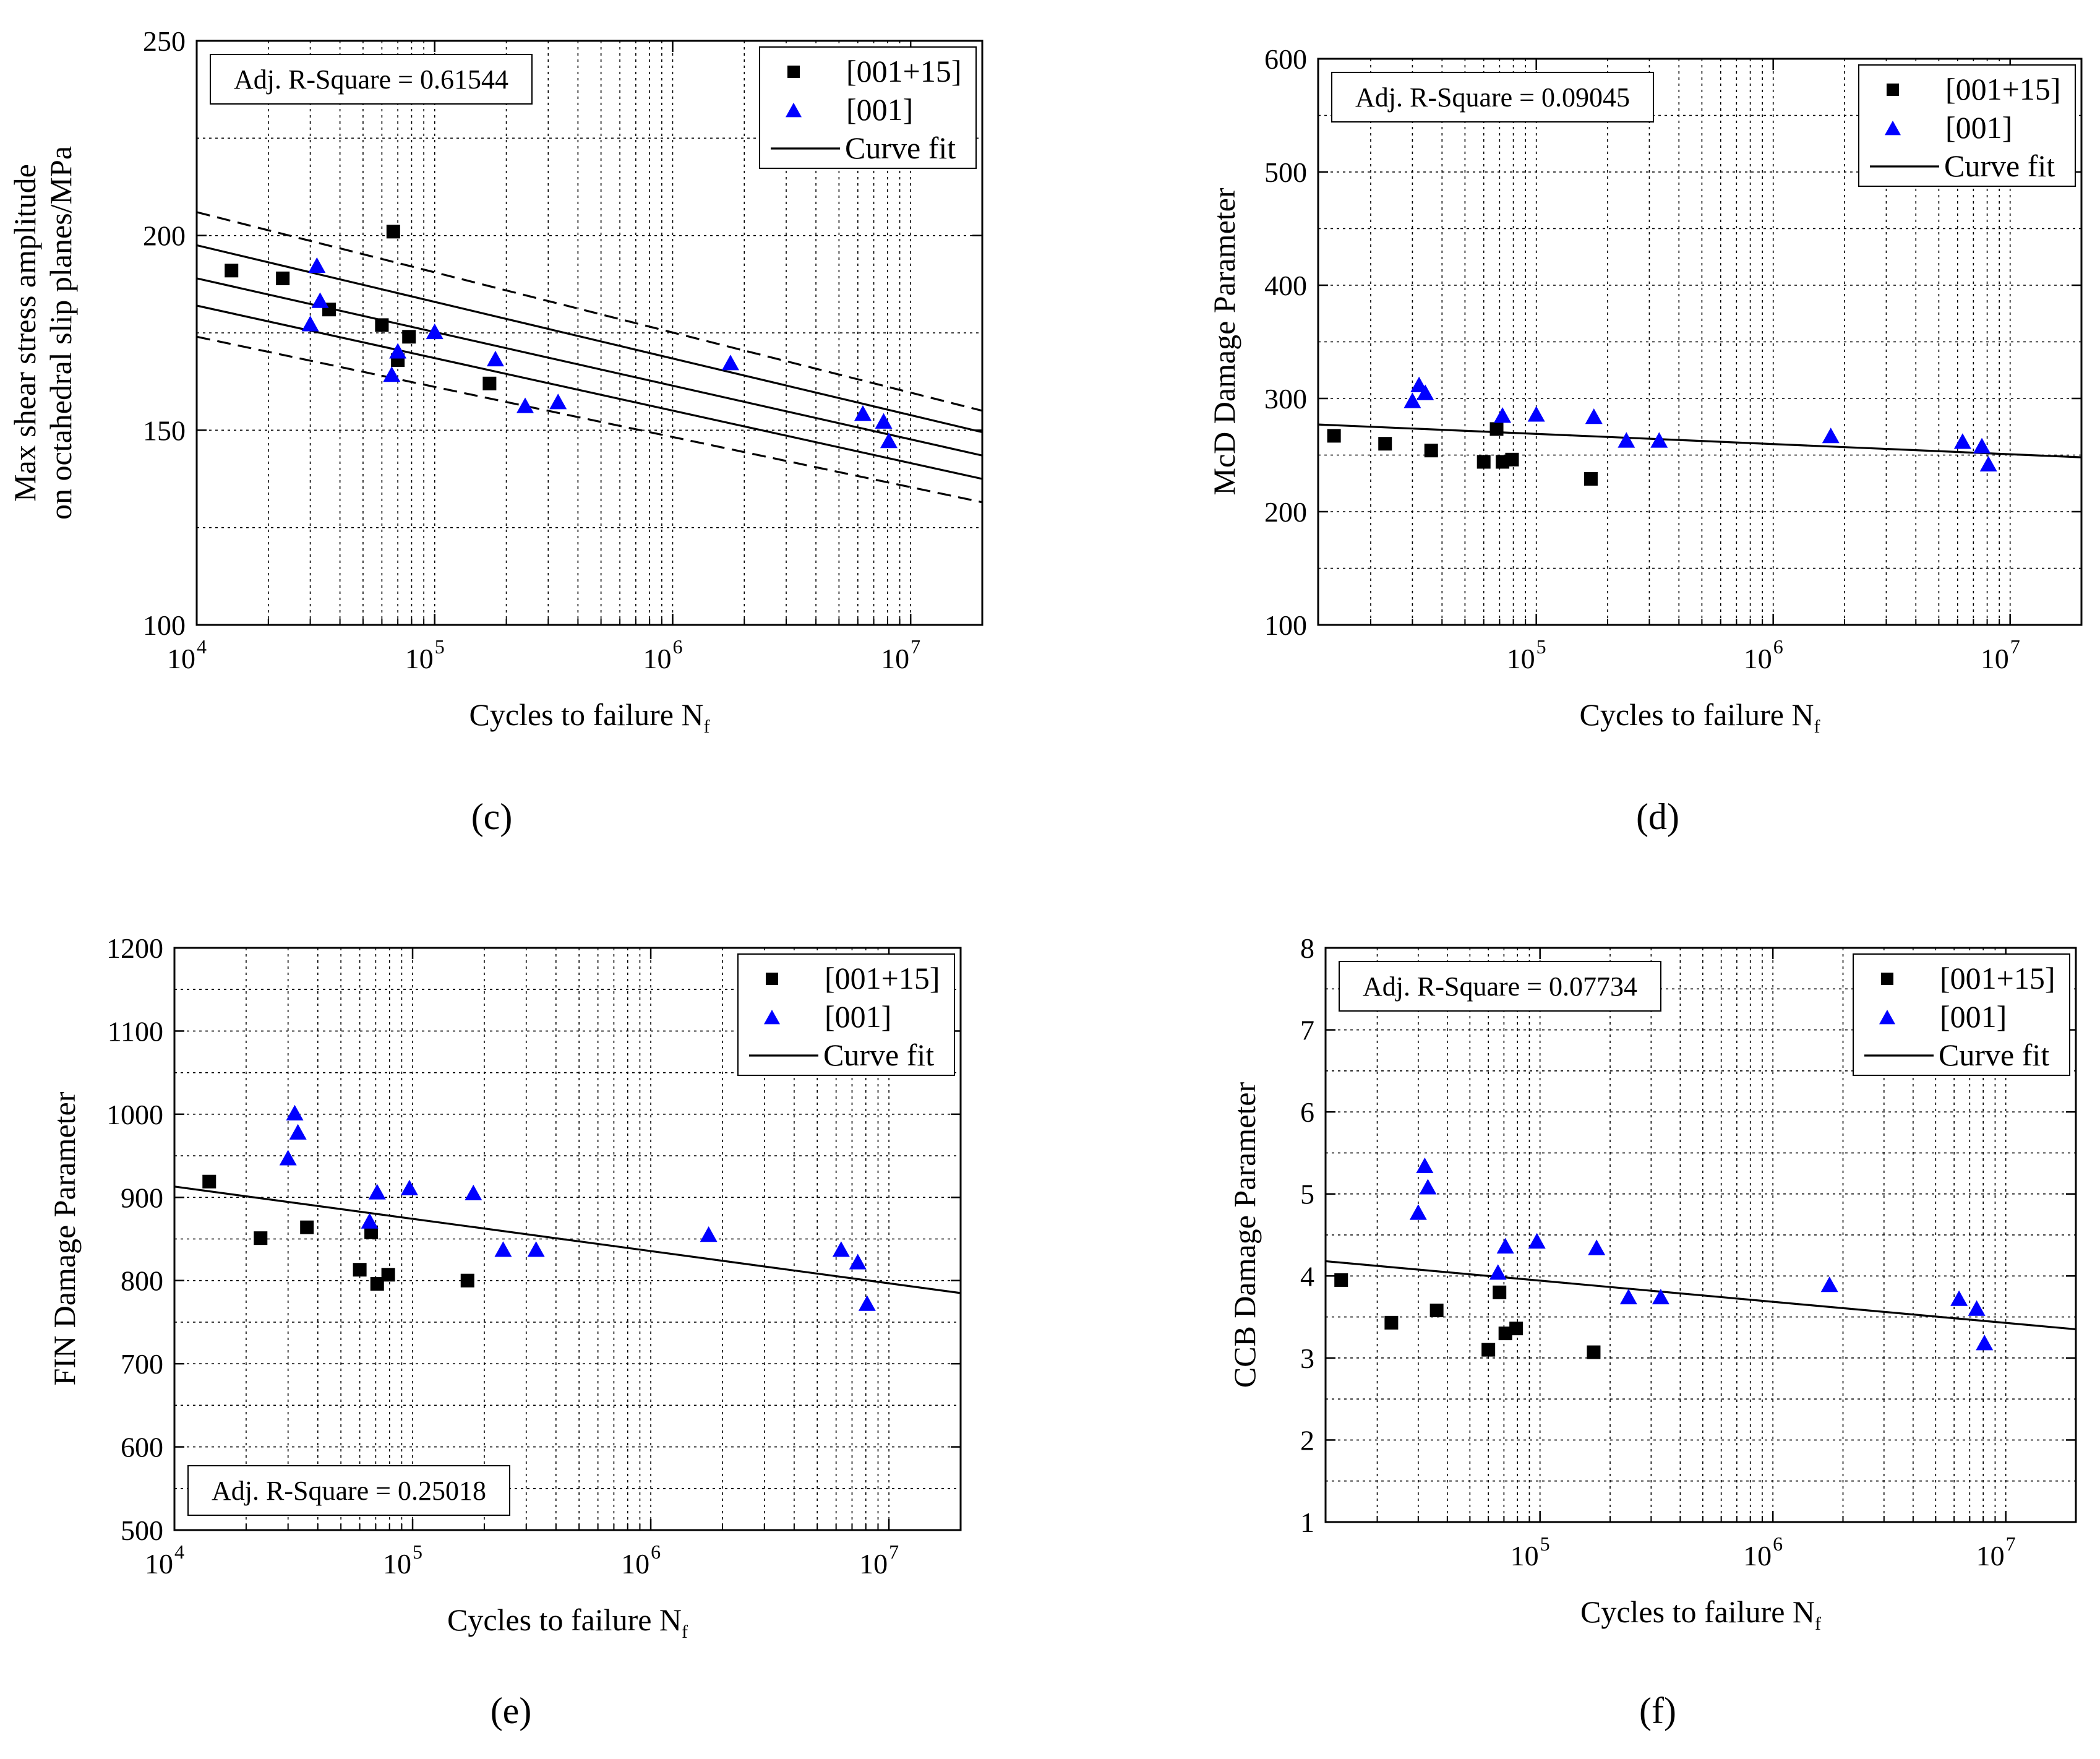  Describe the element at coordinates (371, 79) in the screenshot. I see `r-square-box: Adj. R-Square = 0.61544` at that location.